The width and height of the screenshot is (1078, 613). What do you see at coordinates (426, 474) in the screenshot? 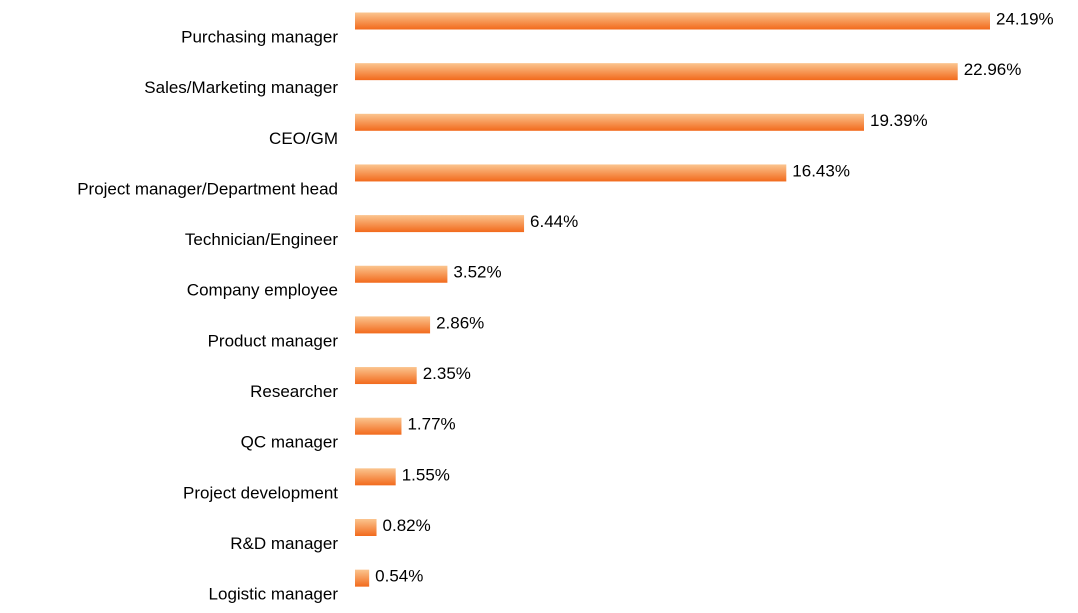
I see `value-label: 1.55%` at bounding box center [426, 474].